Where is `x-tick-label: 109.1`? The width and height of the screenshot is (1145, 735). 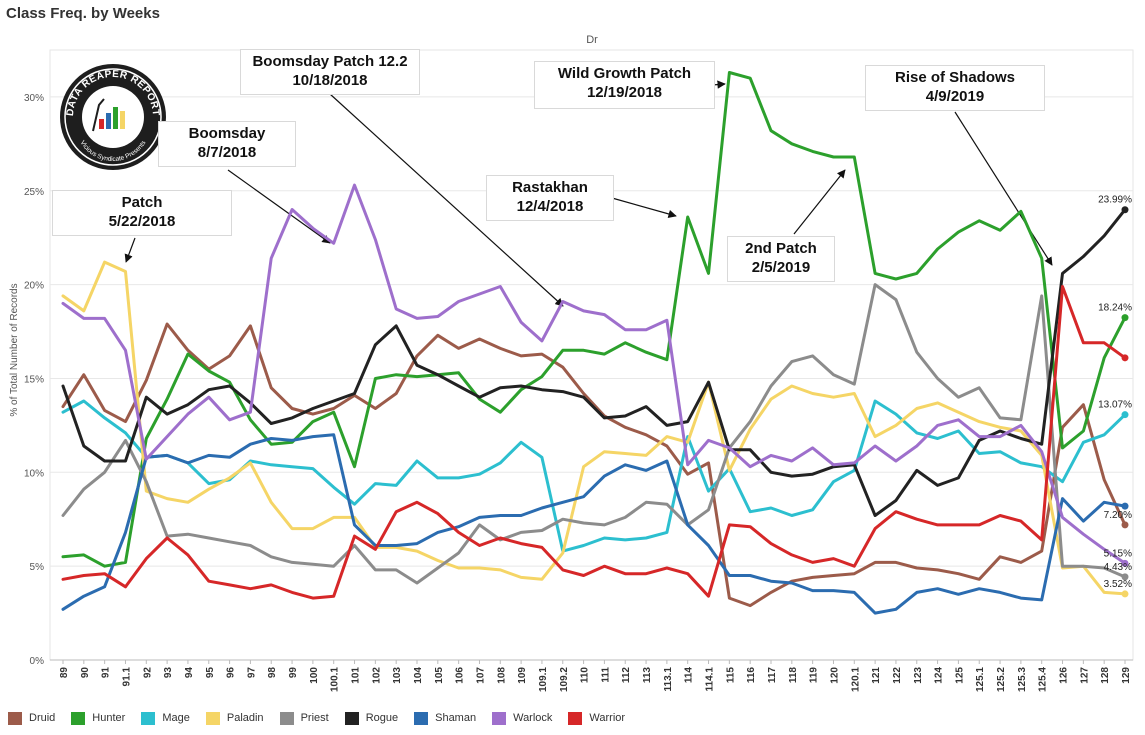
x-tick-label: 109.1 is located at coordinates (543, 679).